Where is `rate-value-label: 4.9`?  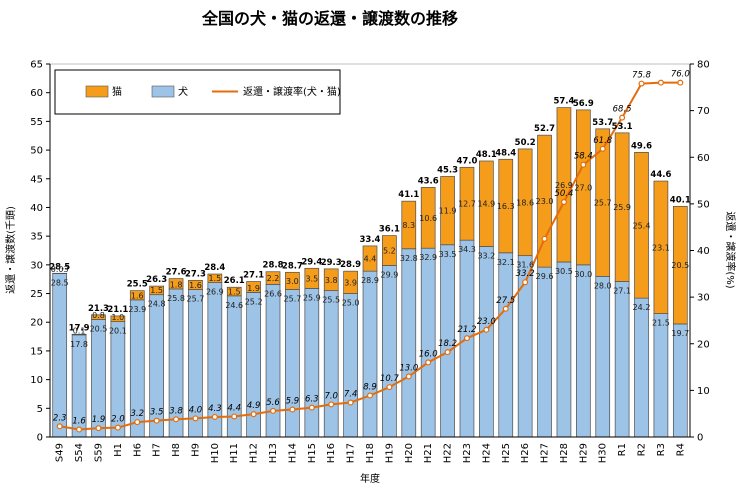
rate-value-label: 4.9 is located at coordinates (254, 406).